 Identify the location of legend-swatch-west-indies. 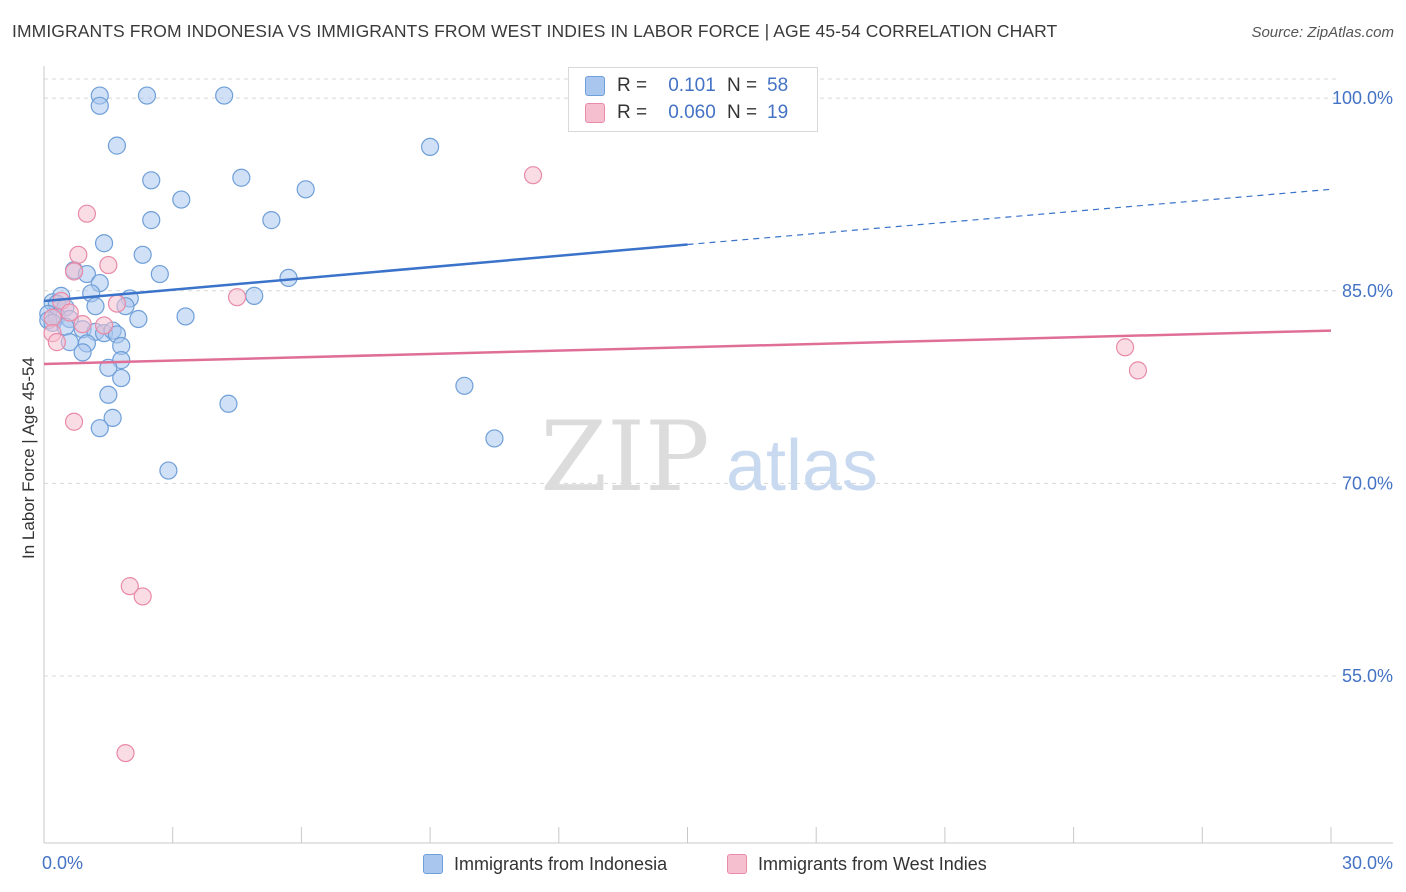
(595, 113).